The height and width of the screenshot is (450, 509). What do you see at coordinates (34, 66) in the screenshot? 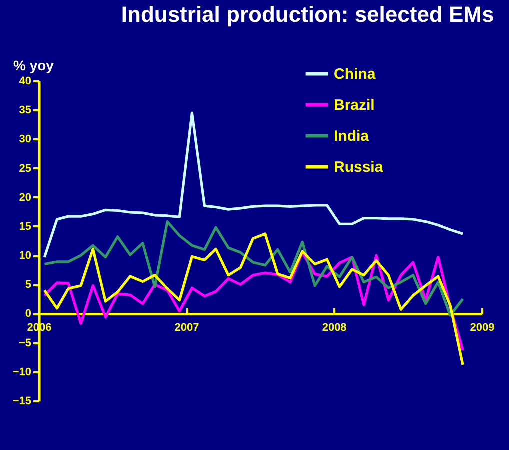
I see `y-axis-title: % yoy` at bounding box center [34, 66].